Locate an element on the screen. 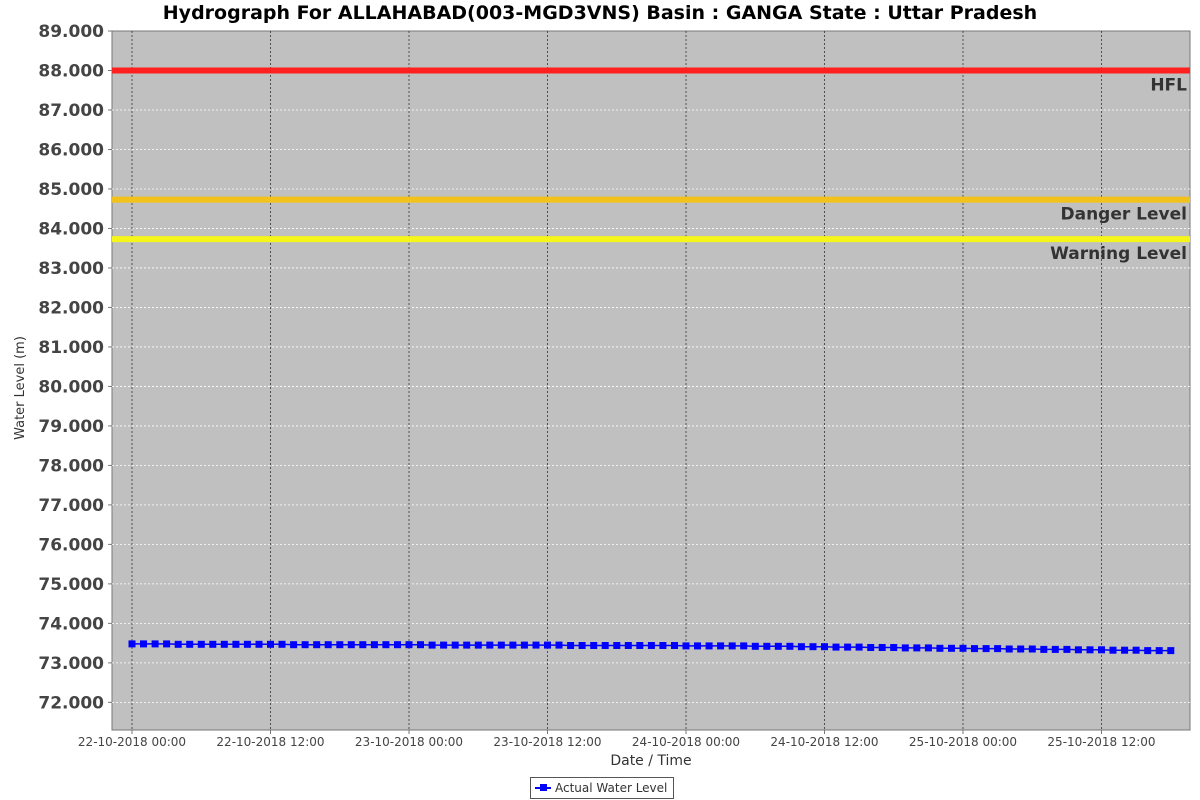  series-layer is located at coordinates (651, 647).